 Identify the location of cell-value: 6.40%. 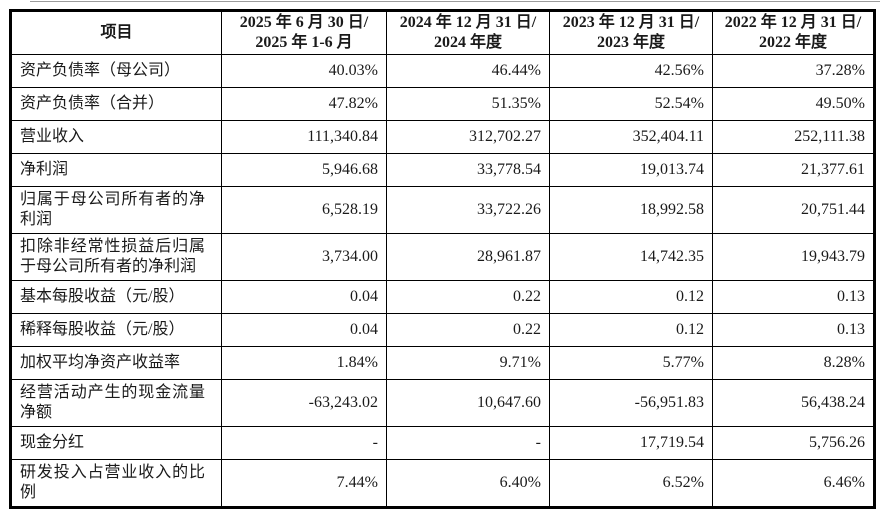
(468, 483).